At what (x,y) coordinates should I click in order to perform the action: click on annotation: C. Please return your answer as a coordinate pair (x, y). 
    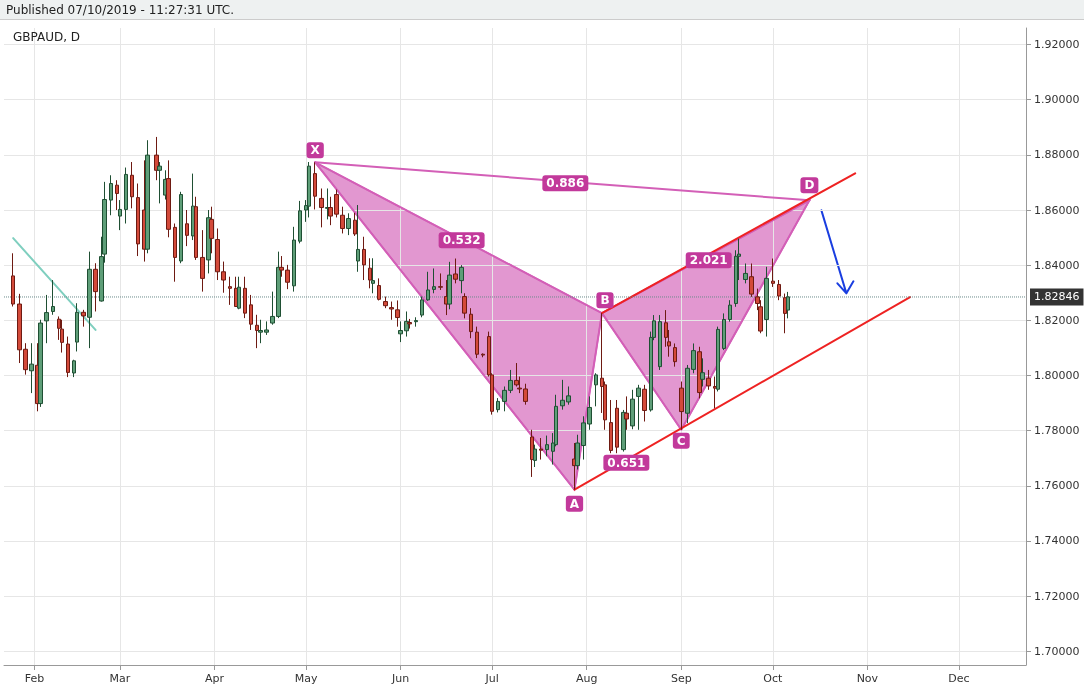
    Looking at the image, I should click on (681, 440).